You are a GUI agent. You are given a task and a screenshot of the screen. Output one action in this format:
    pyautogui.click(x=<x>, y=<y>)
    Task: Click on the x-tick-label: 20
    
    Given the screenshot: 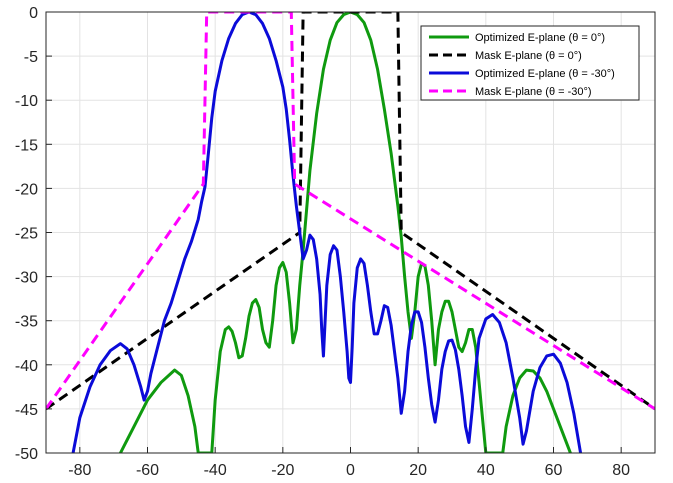 What is the action you would take?
    pyautogui.click(x=418, y=470)
    